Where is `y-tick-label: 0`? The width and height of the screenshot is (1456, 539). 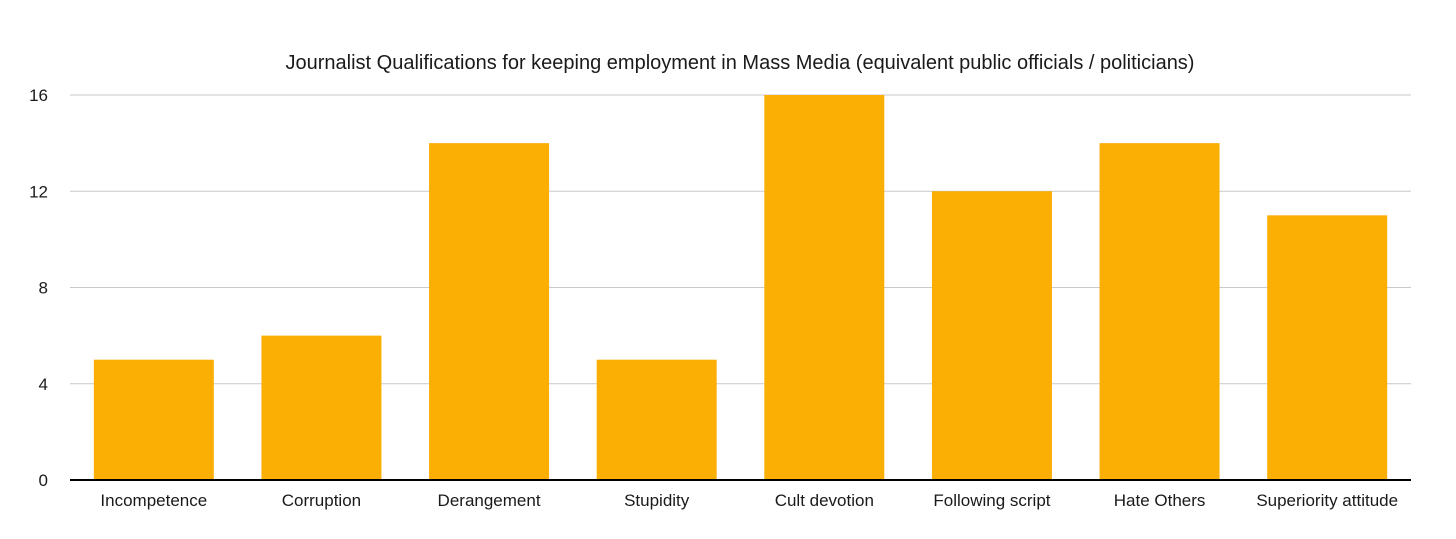 y-tick-label: 0 is located at coordinates (43, 480).